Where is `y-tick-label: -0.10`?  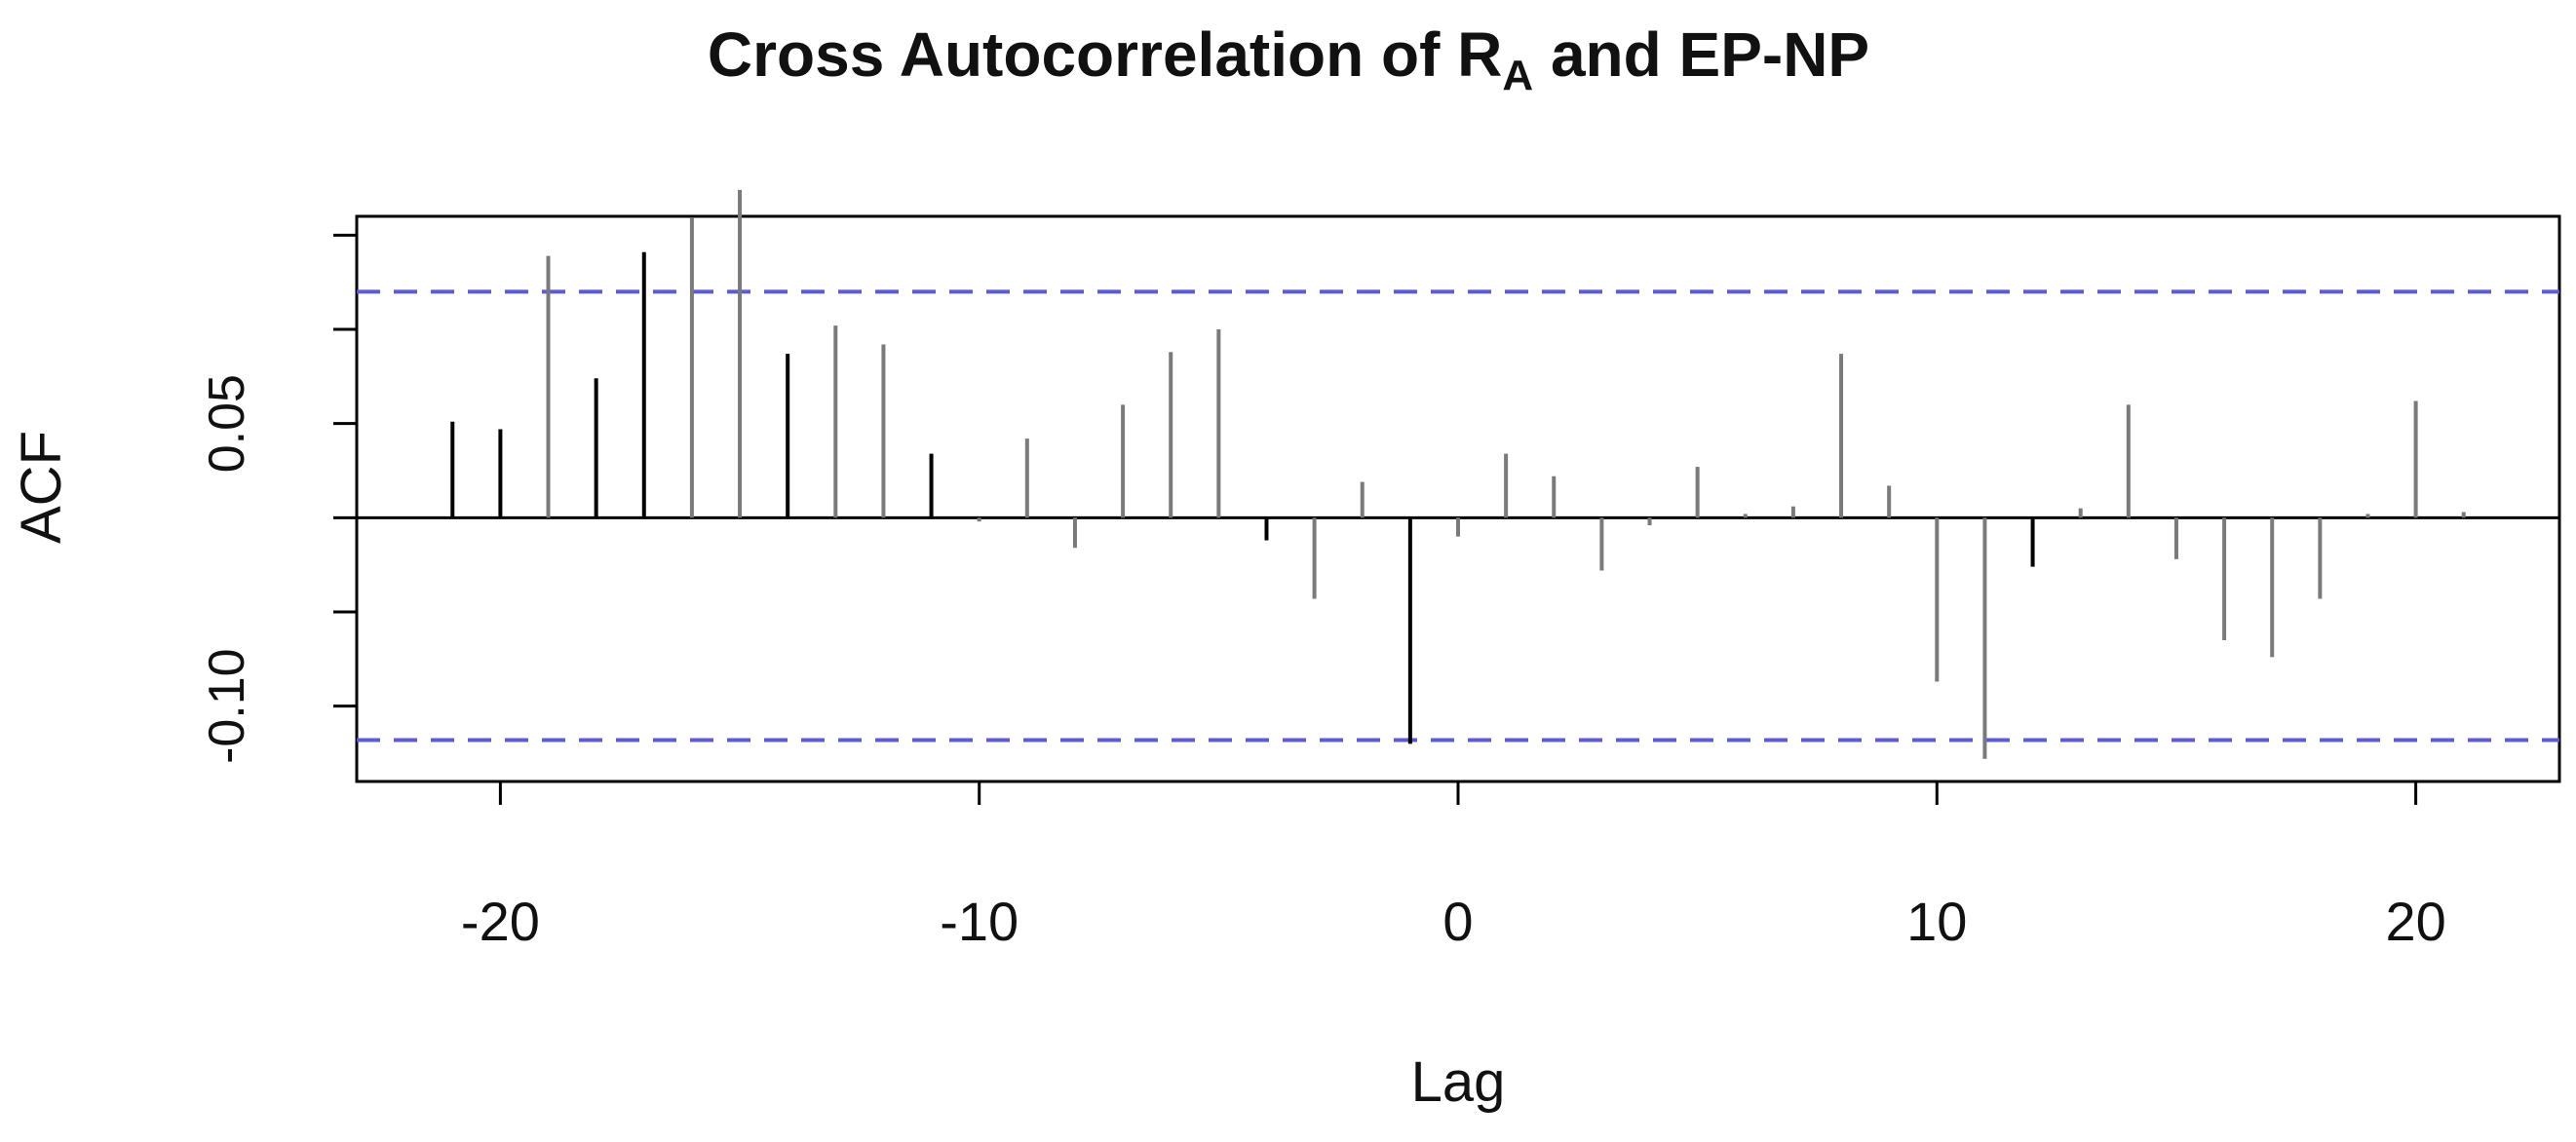 y-tick-label: -0.10 is located at coordinates (227, 706).